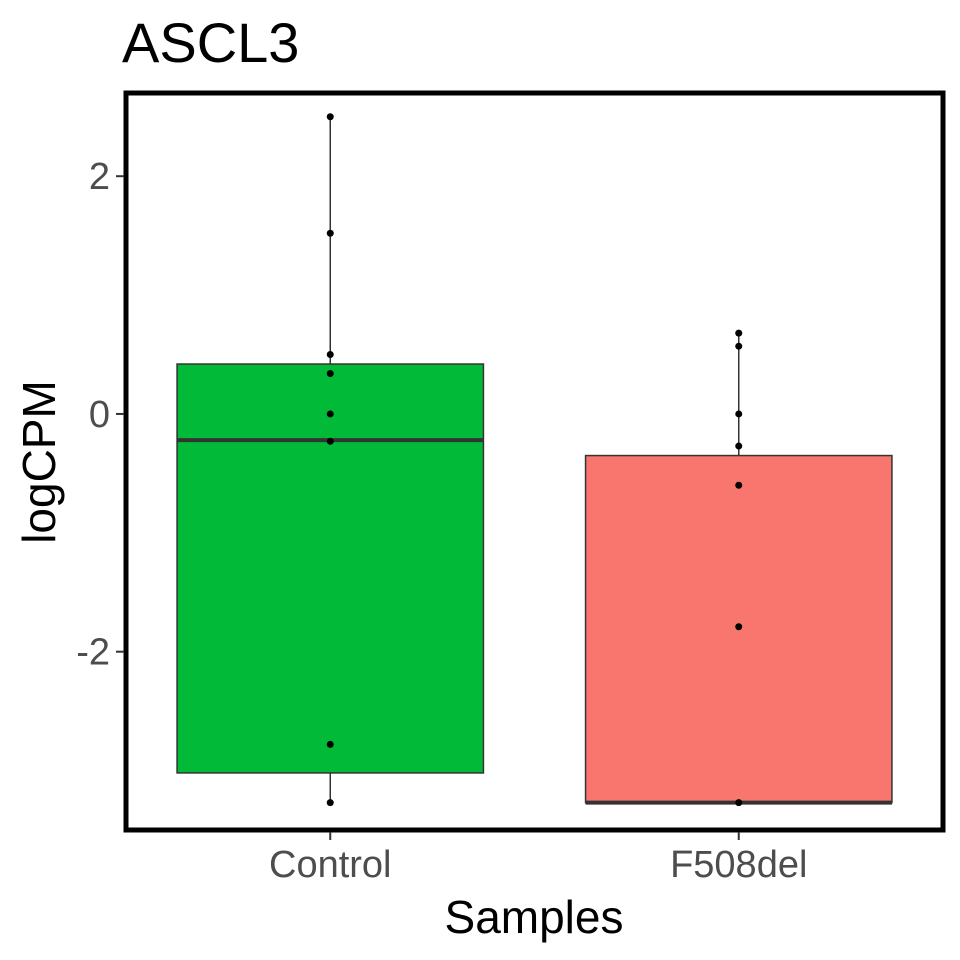 Image resolution: width=960 pixels, height=960 pixels. I want to click on chart-title: ASCL3, so click(210, 42).